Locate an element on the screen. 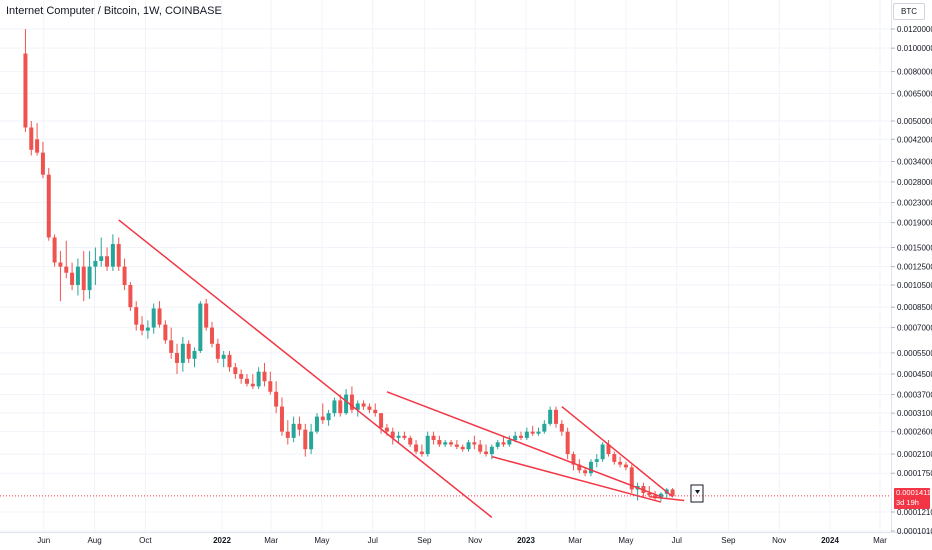  y-tick-label: 0.0050000 is located at coordinates (914, 121).